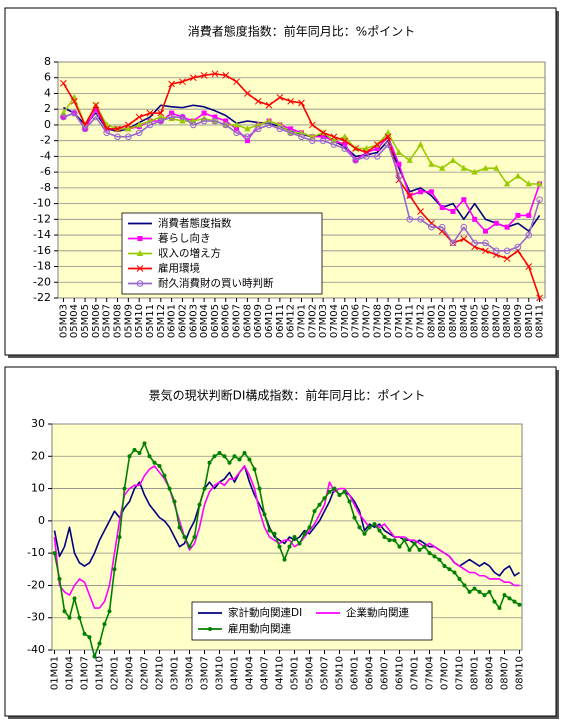 Image resolution: width=567 pixels, height=723 pixels. Describe the element at coordinates (150, 321) in the screenshot. I see `x-tick-label: 05M11` at that location.